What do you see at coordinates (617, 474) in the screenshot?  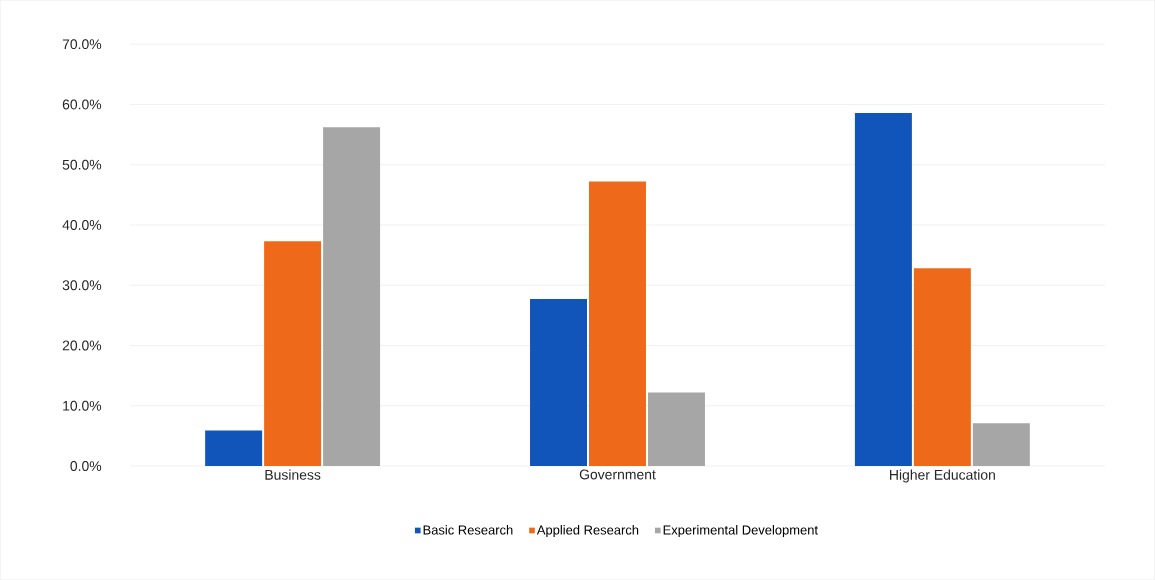 I see `x-tick-label: Government` at bounding box center [617, 474].